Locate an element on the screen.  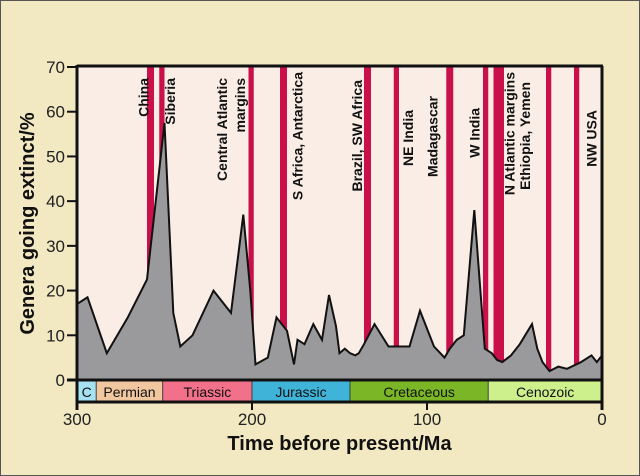
y-tick-label: 40 is located at coordinates (55, 201).